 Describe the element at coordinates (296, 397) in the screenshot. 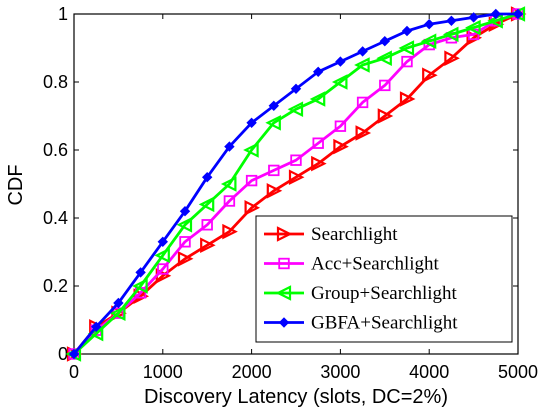

I see `x-axis-label: Discovery Latency (slots, DC=2%)` at that location.